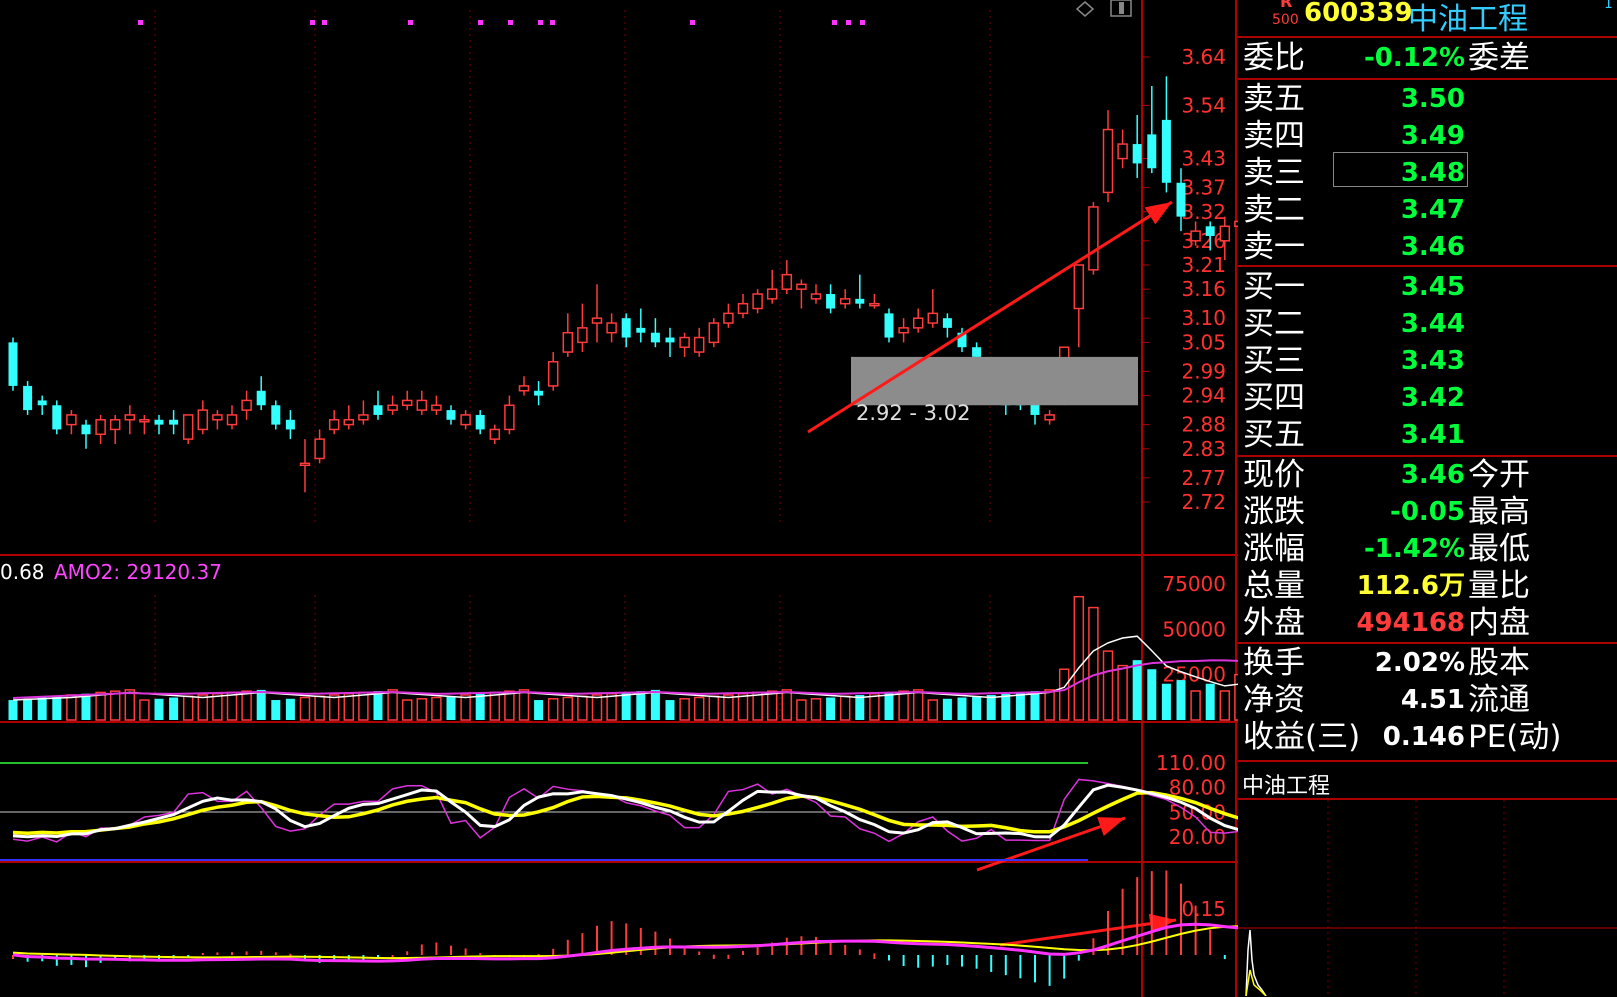 The height and width of the screenshot is (997, 1617). Describe the element at coordinates (1499, 663) in the screenshot. I see `stat2-label-2: 股本` at that location.